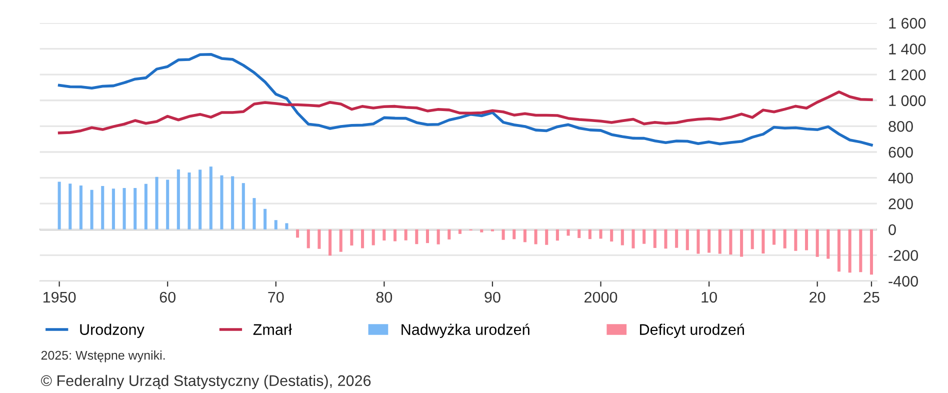 The width and height of the screenshot is (948, 393). What do you see at coordinates (466, 331) in the screenshot?
I see `legend-label: Nadwyżka urodzeń` at bounding box center [466, 331].